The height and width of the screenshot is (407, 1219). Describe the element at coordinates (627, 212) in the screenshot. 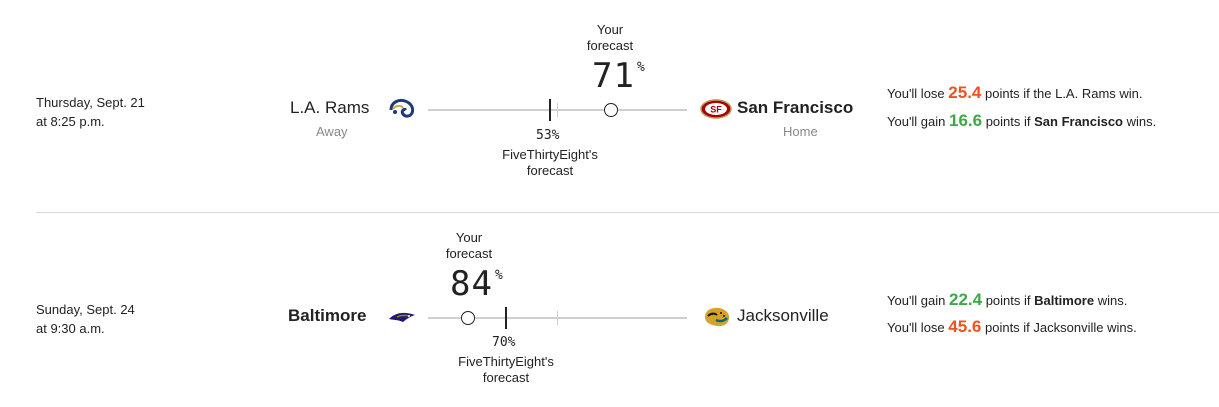

I see `row-divider` at that location.